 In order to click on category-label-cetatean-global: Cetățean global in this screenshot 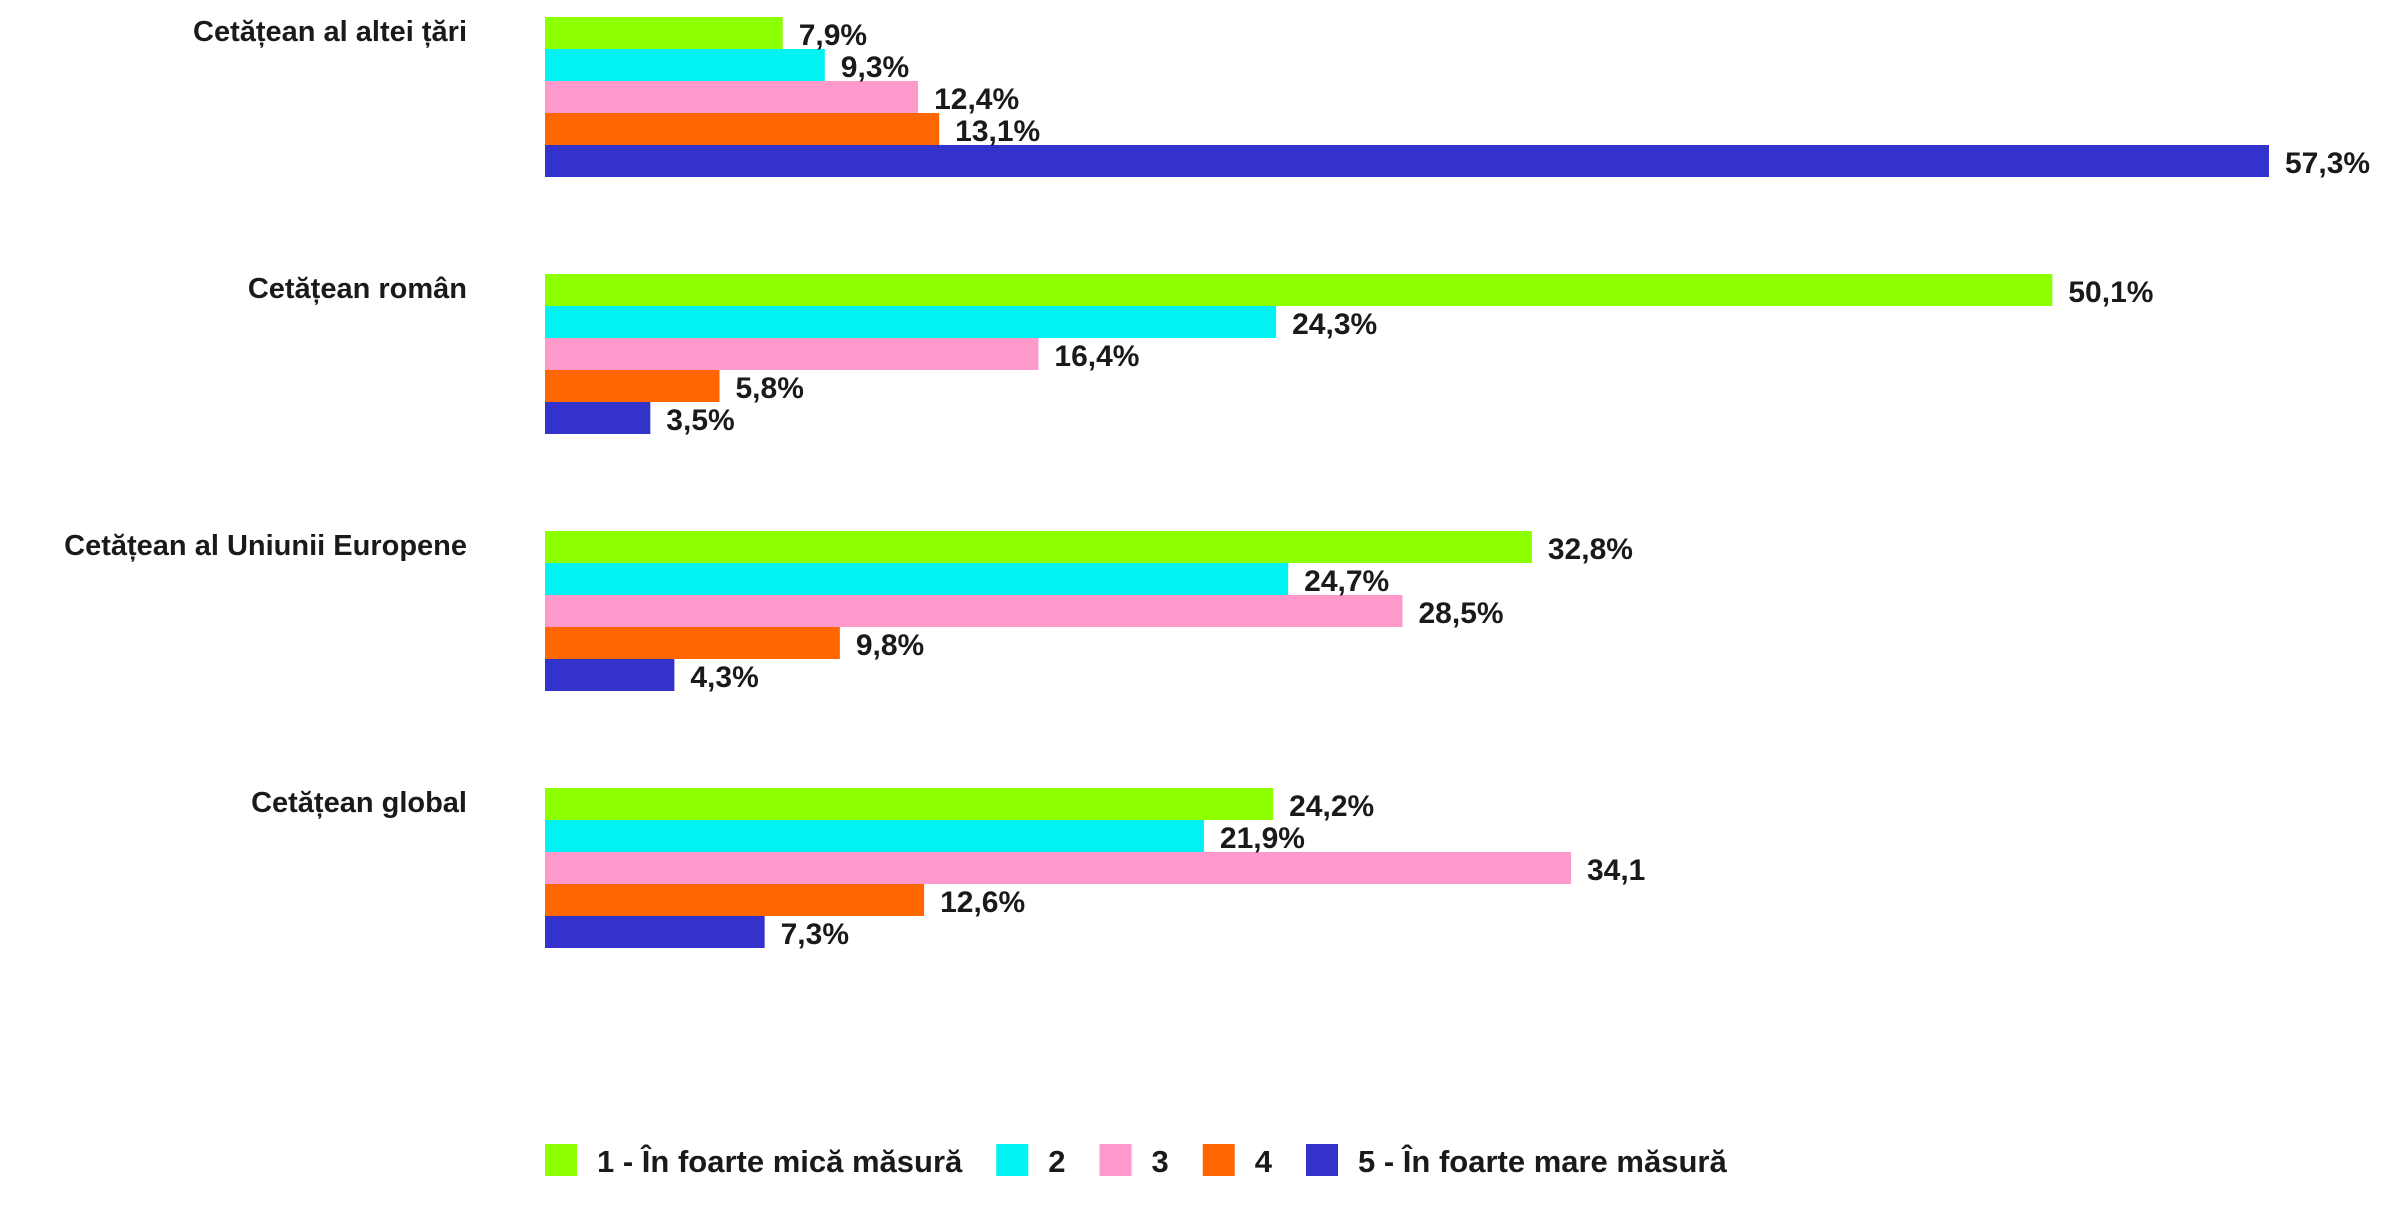, I will do `click(359, 803)`.